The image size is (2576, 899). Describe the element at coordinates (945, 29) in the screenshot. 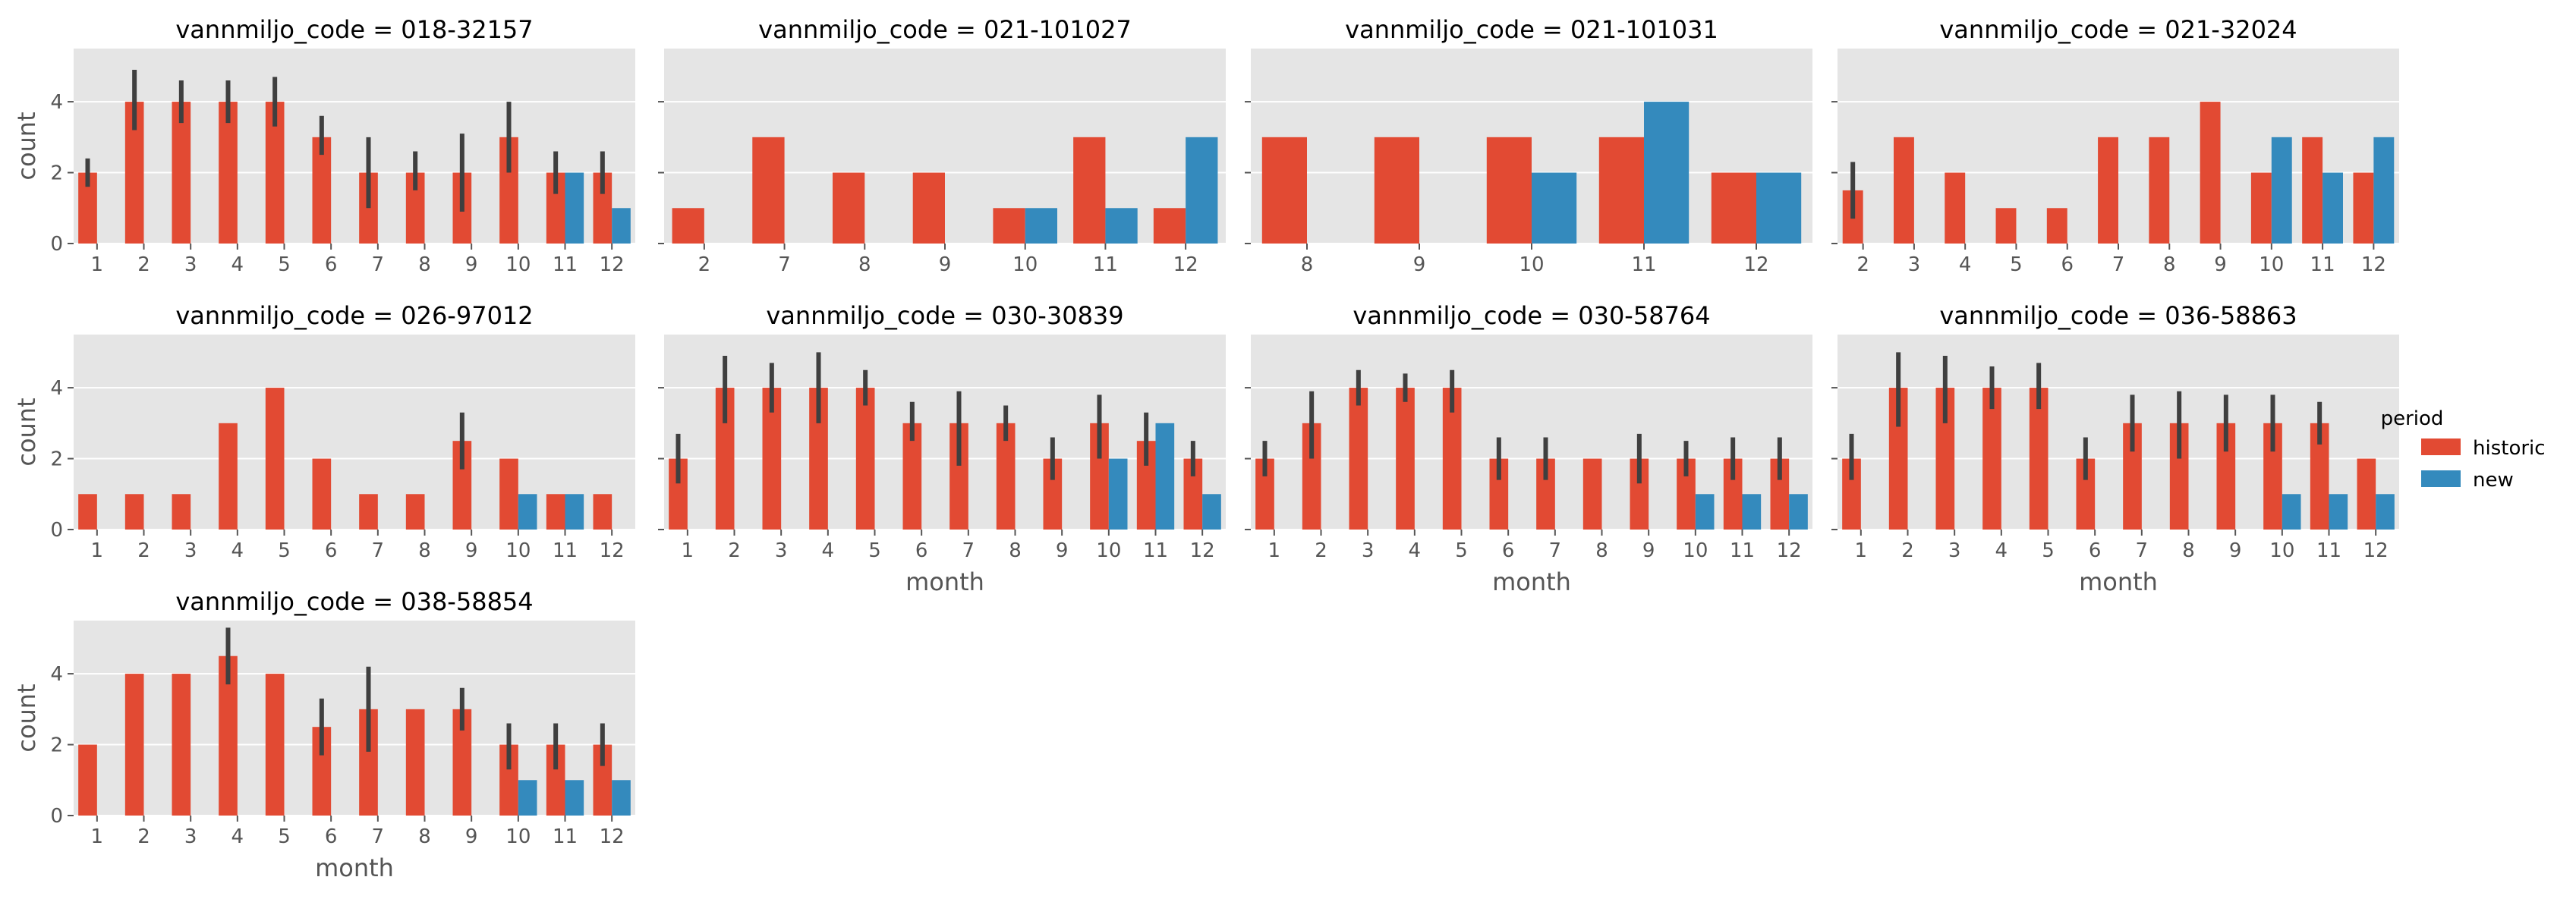

I see `panel-title: vannmiljo_code = 021-101027` at that location.